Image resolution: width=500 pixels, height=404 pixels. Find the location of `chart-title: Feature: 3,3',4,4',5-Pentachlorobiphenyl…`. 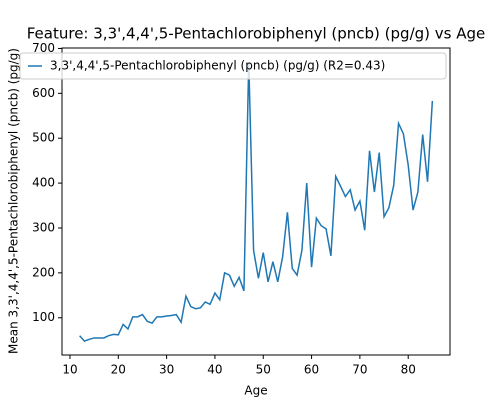

chart-title: Feature: 3,3',4,4',5-Pentachlorobiphenyl… is located at coordinates (256, 34).